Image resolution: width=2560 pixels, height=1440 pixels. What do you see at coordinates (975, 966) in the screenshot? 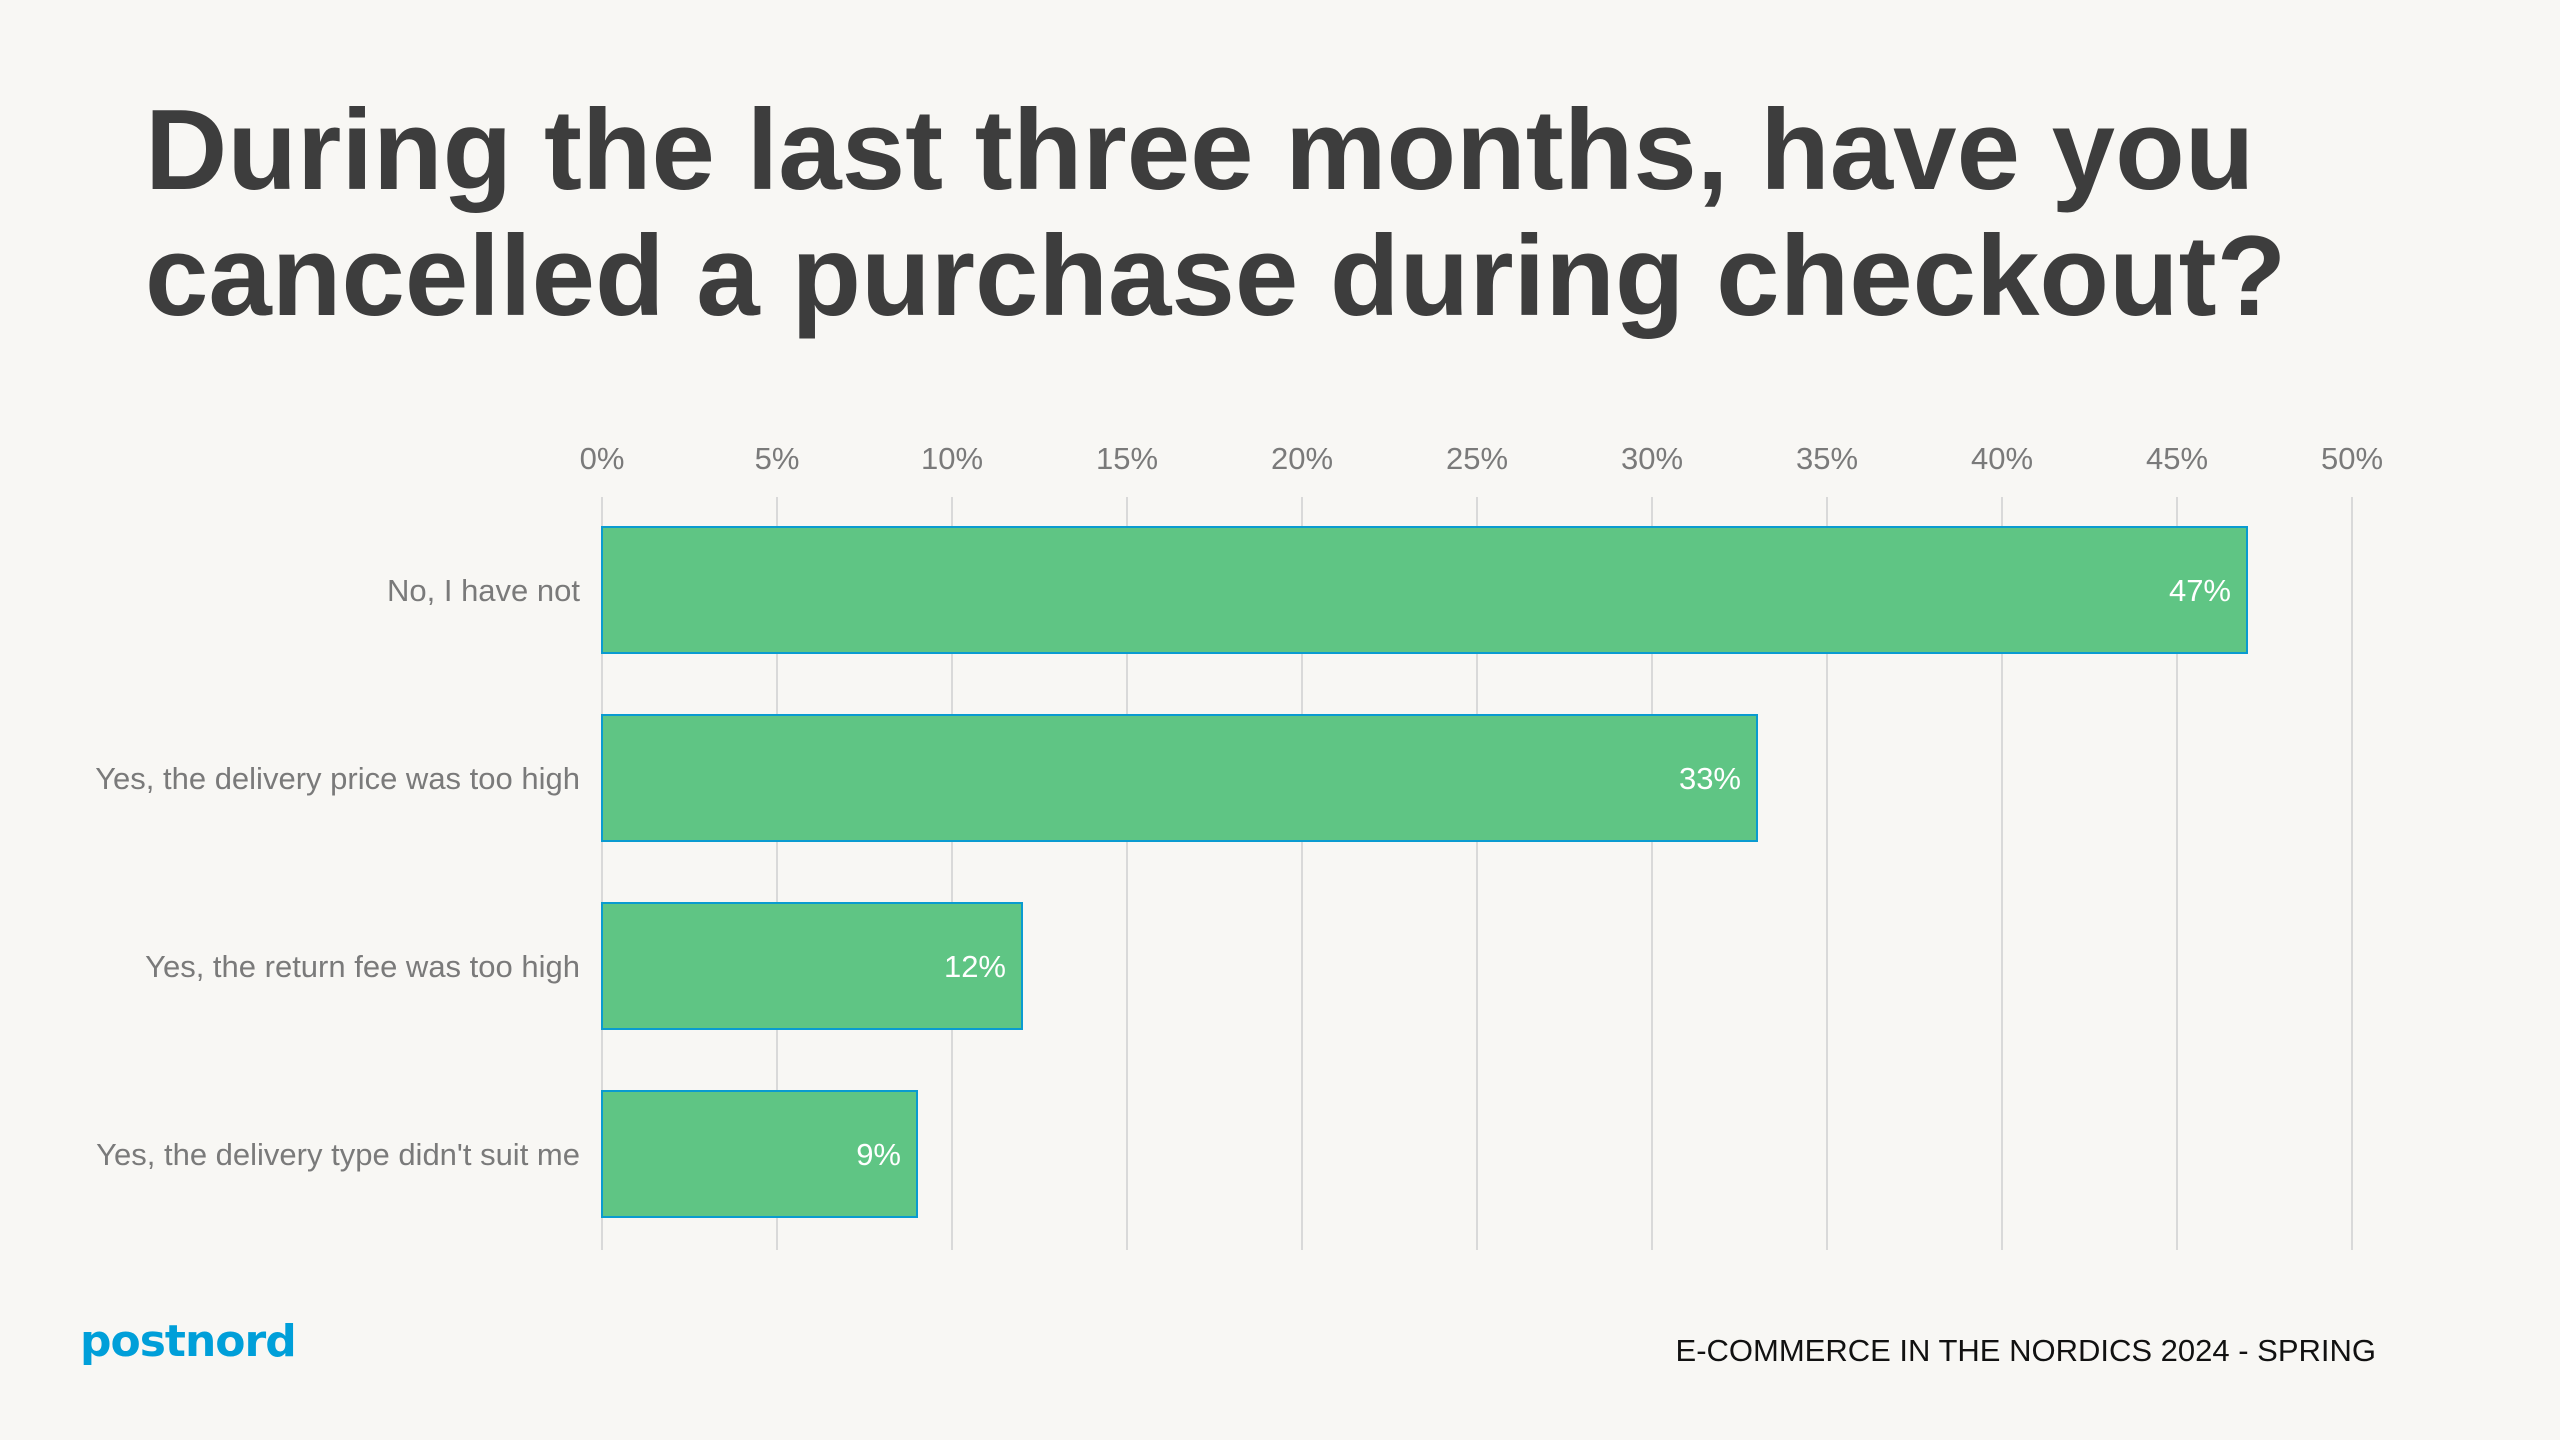
I see `data-label: 12%` at bounding box center [975, 966].